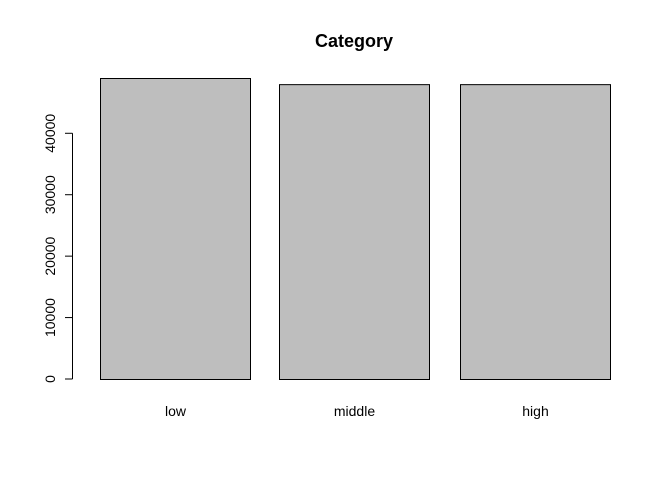 The image size is (672, 480). What do you see at coordinates (535, 411) in the screenshot?
I see `x-tick-label-high: high` at bounding box center [535, 411].